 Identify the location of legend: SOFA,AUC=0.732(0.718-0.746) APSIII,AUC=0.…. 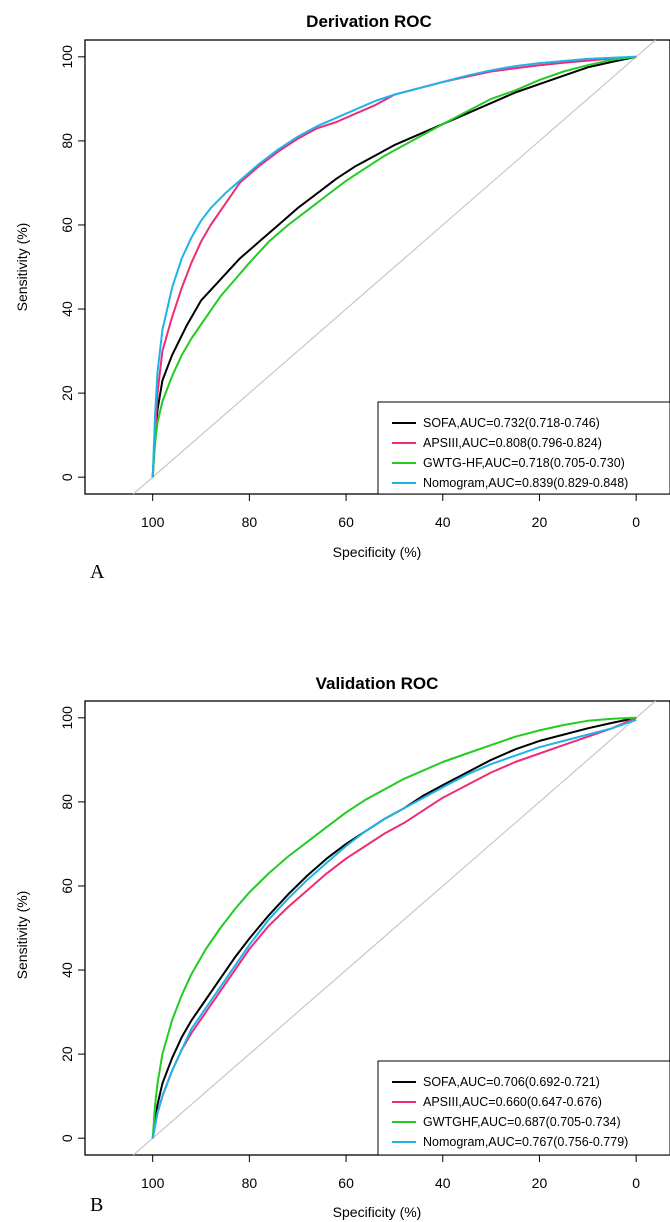
(523, 448).